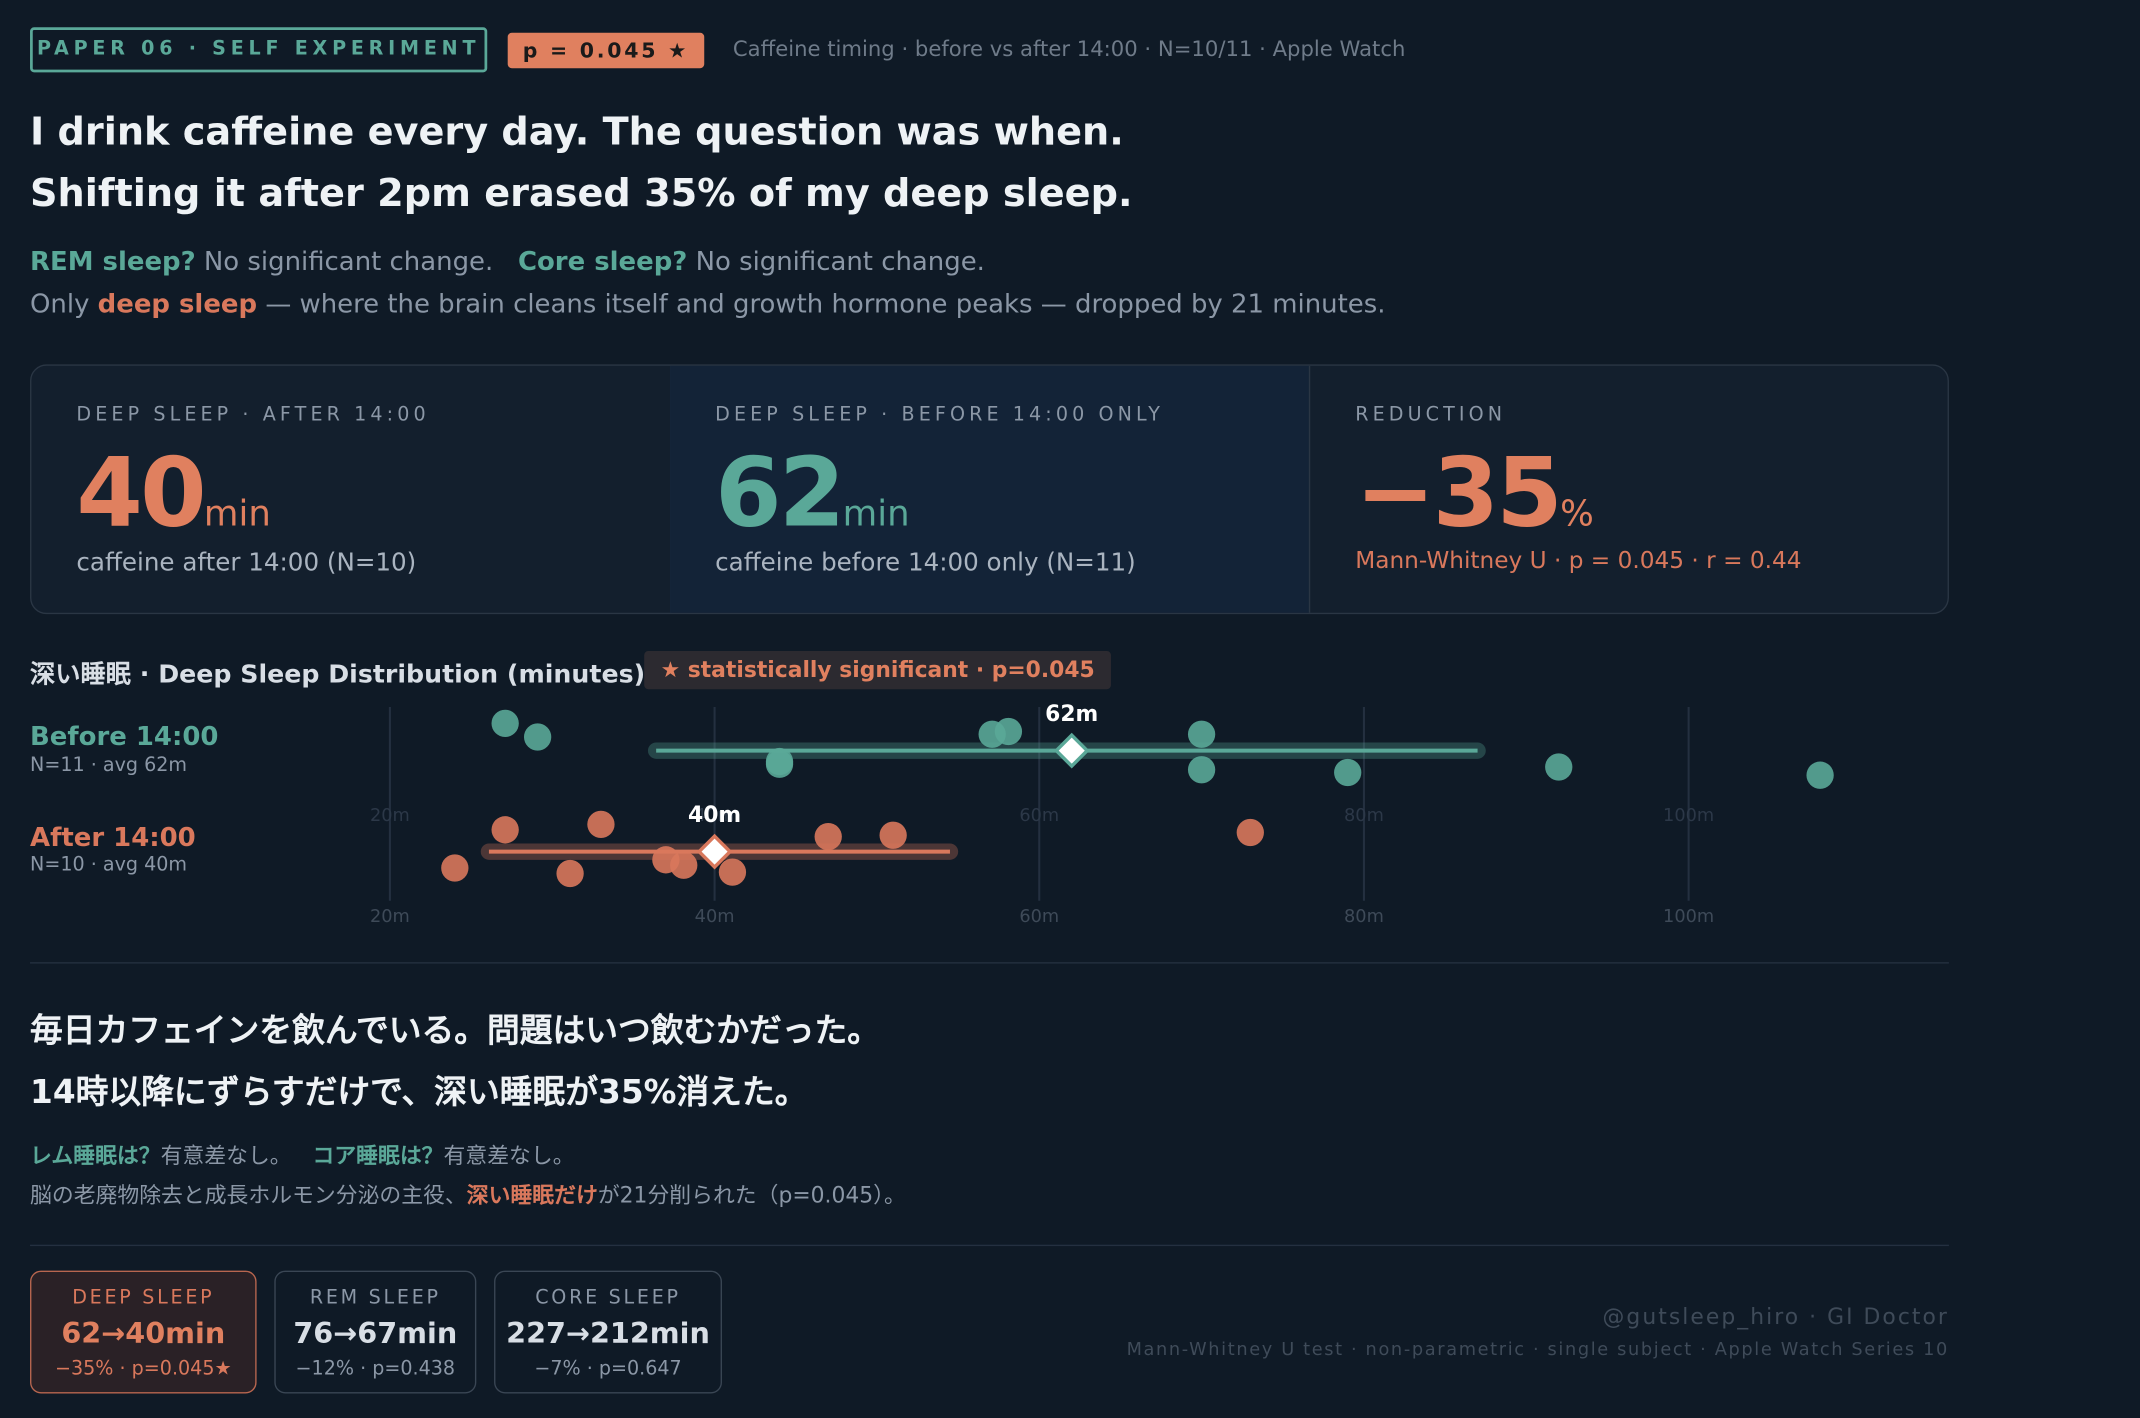  What do you see at coordinates (109, 765) in the screenshot?
I see `row-subtitle: N=11 · avg 62m` at bounding box center [109, 765].